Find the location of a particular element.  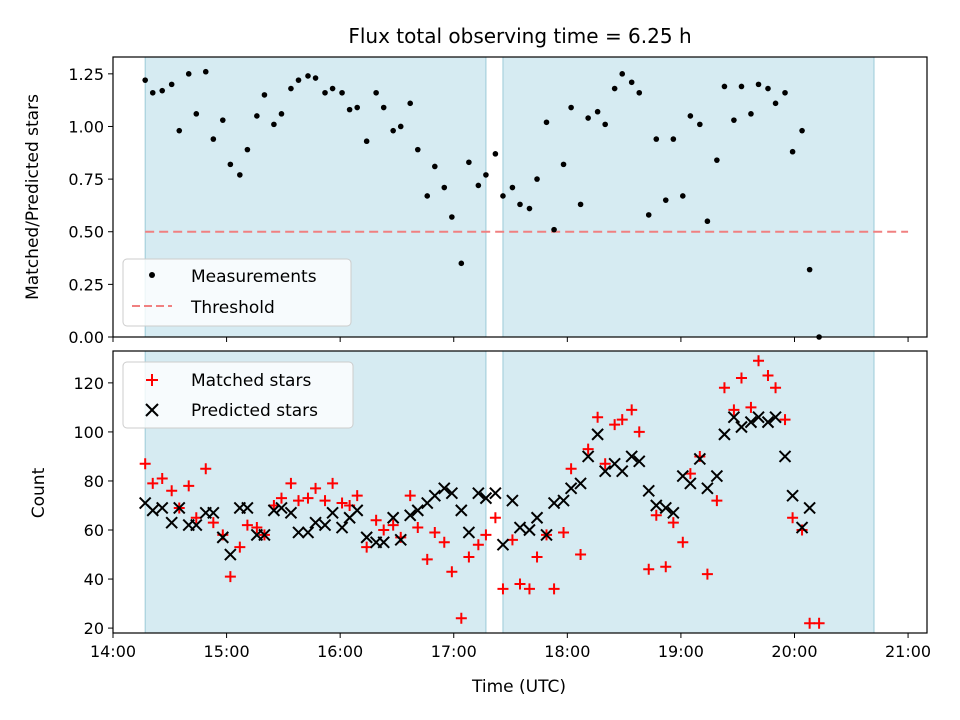

legend-threshold-label: Threshold is located at coordinates (232, 308).